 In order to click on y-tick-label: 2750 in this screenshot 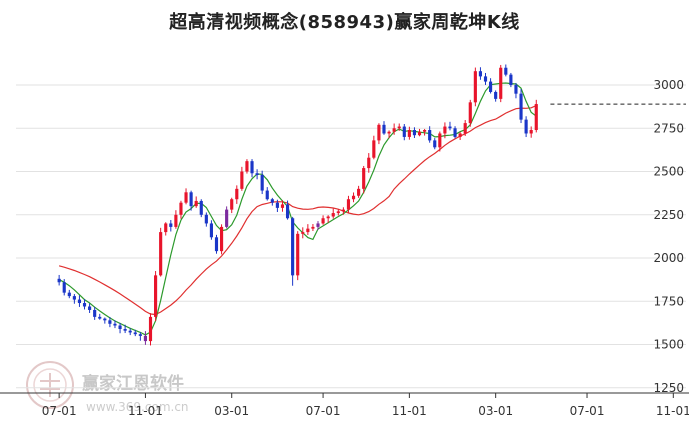, I will do `click(668, 128)`.